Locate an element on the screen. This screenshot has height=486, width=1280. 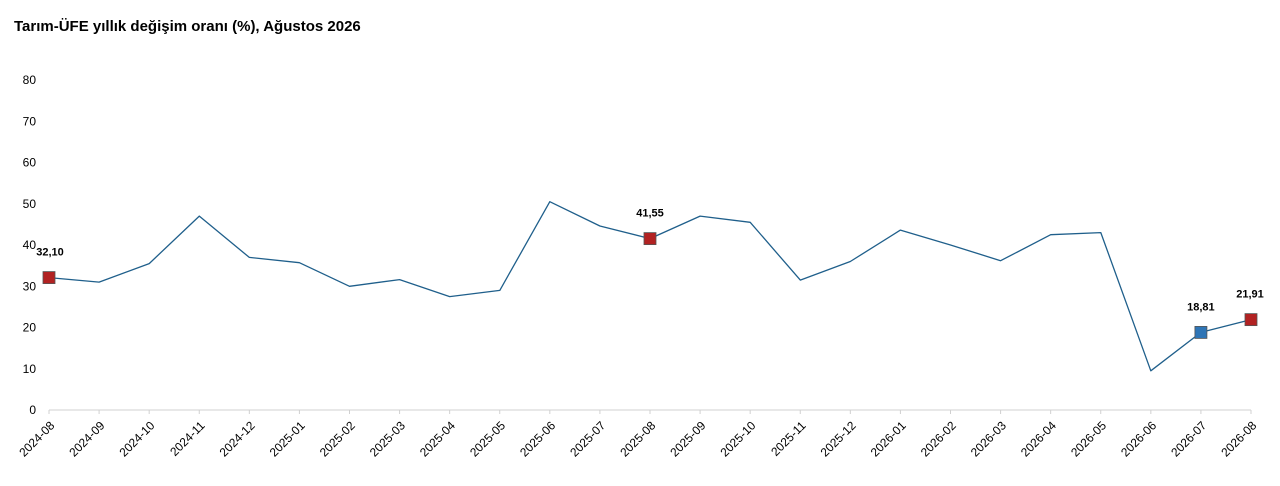
y-tick-label: 0 is located at coordinates (32, 410).